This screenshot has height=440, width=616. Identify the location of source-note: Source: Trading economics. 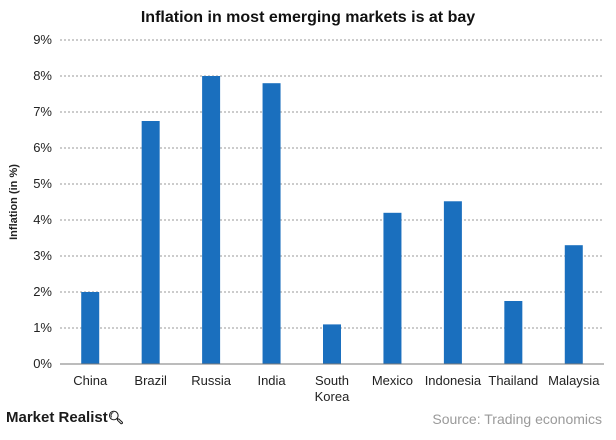
(517, 419).